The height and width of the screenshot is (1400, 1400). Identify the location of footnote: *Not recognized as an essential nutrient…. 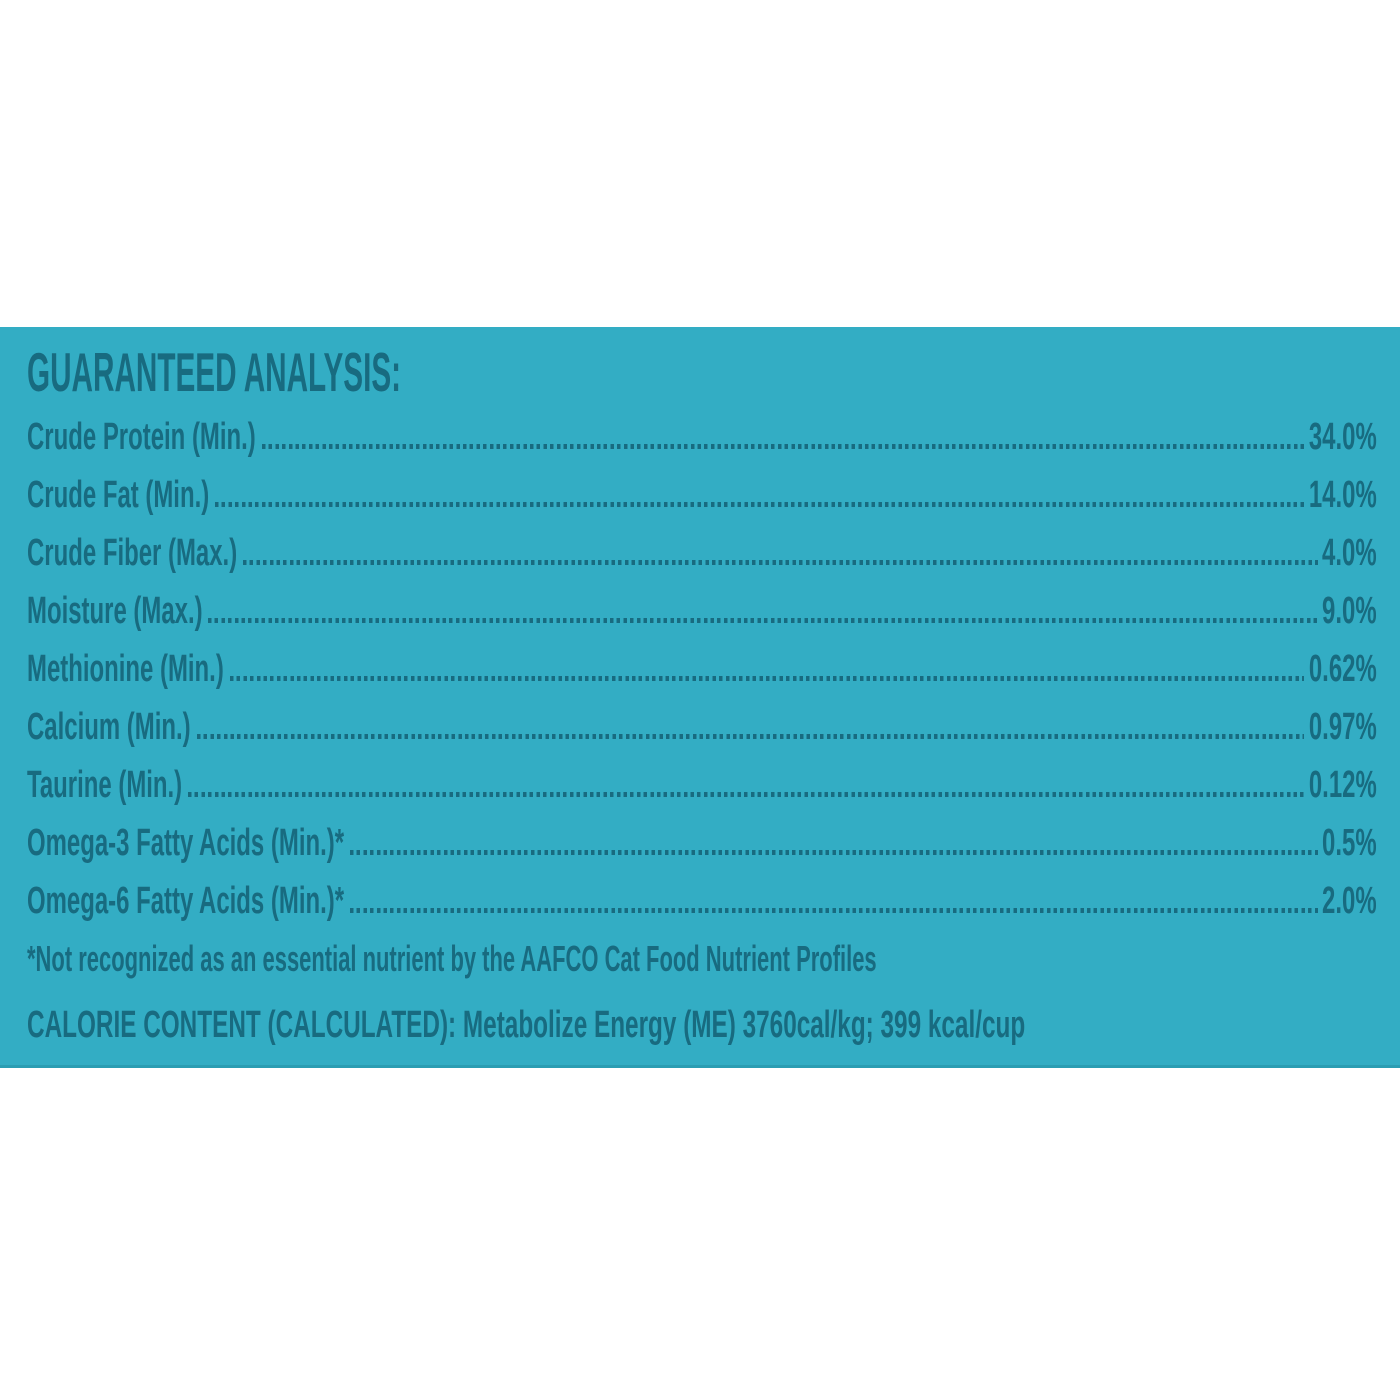
(452, 958).